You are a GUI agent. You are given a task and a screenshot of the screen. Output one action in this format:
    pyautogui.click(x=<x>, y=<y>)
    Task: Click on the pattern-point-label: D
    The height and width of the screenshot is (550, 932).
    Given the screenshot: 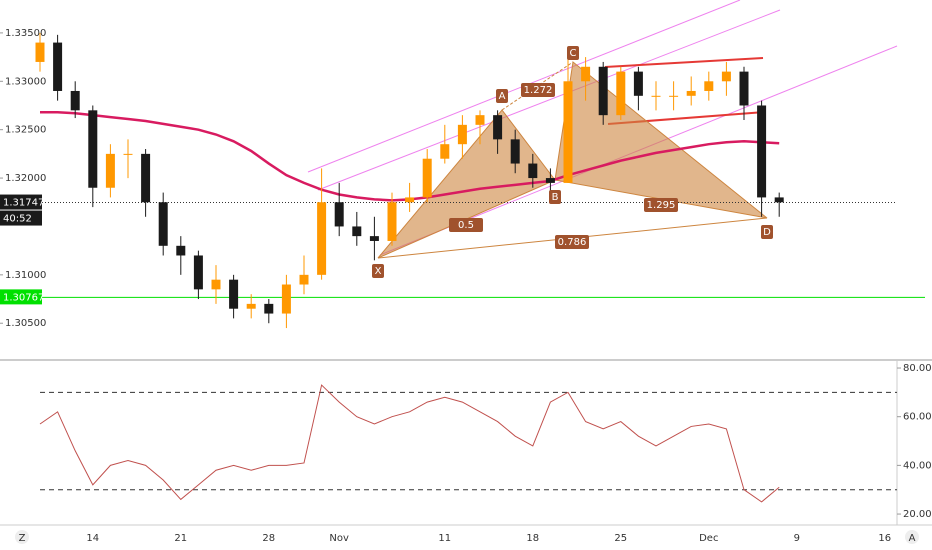 What is the action you would take?
    pyautogui.click(x=767, y=232)
    